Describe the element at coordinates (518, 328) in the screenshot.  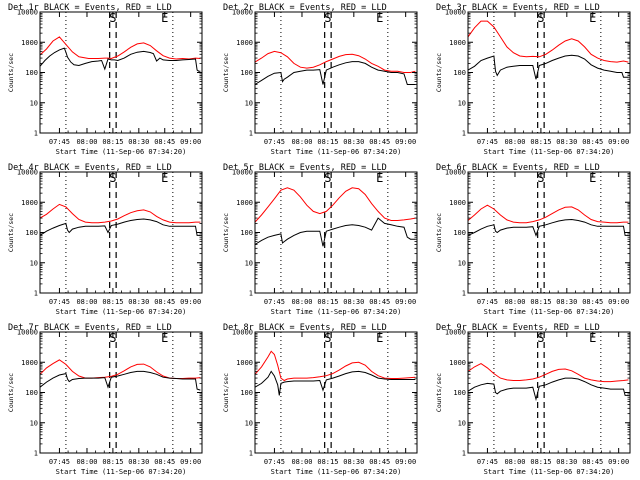
I see `panel-title: Det 9r BLACK = Events, RED = LLD` at that location.